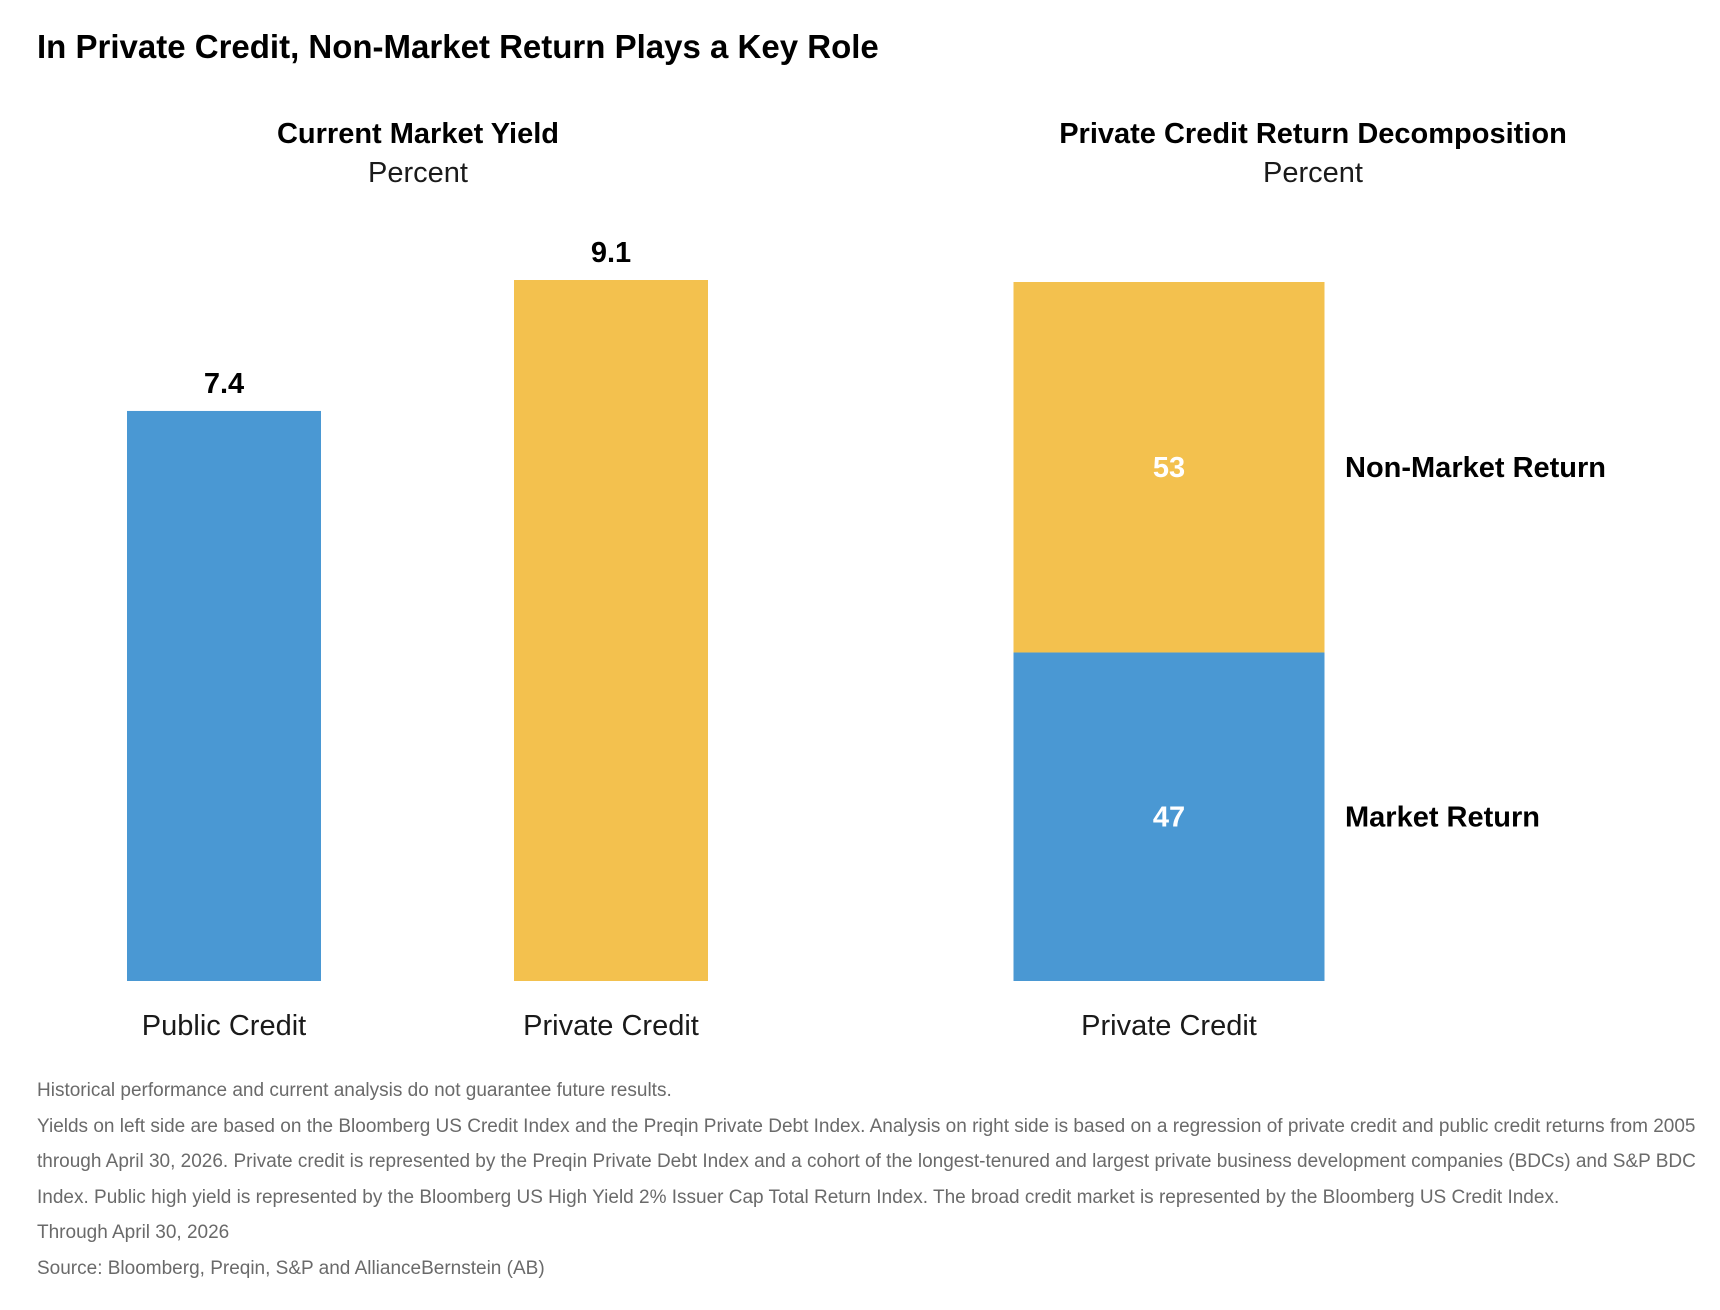 Image resolution: width=1720 pixels, height=1310 pixels. I want to click on bar-value-label: 7.4, so click(224, 384).